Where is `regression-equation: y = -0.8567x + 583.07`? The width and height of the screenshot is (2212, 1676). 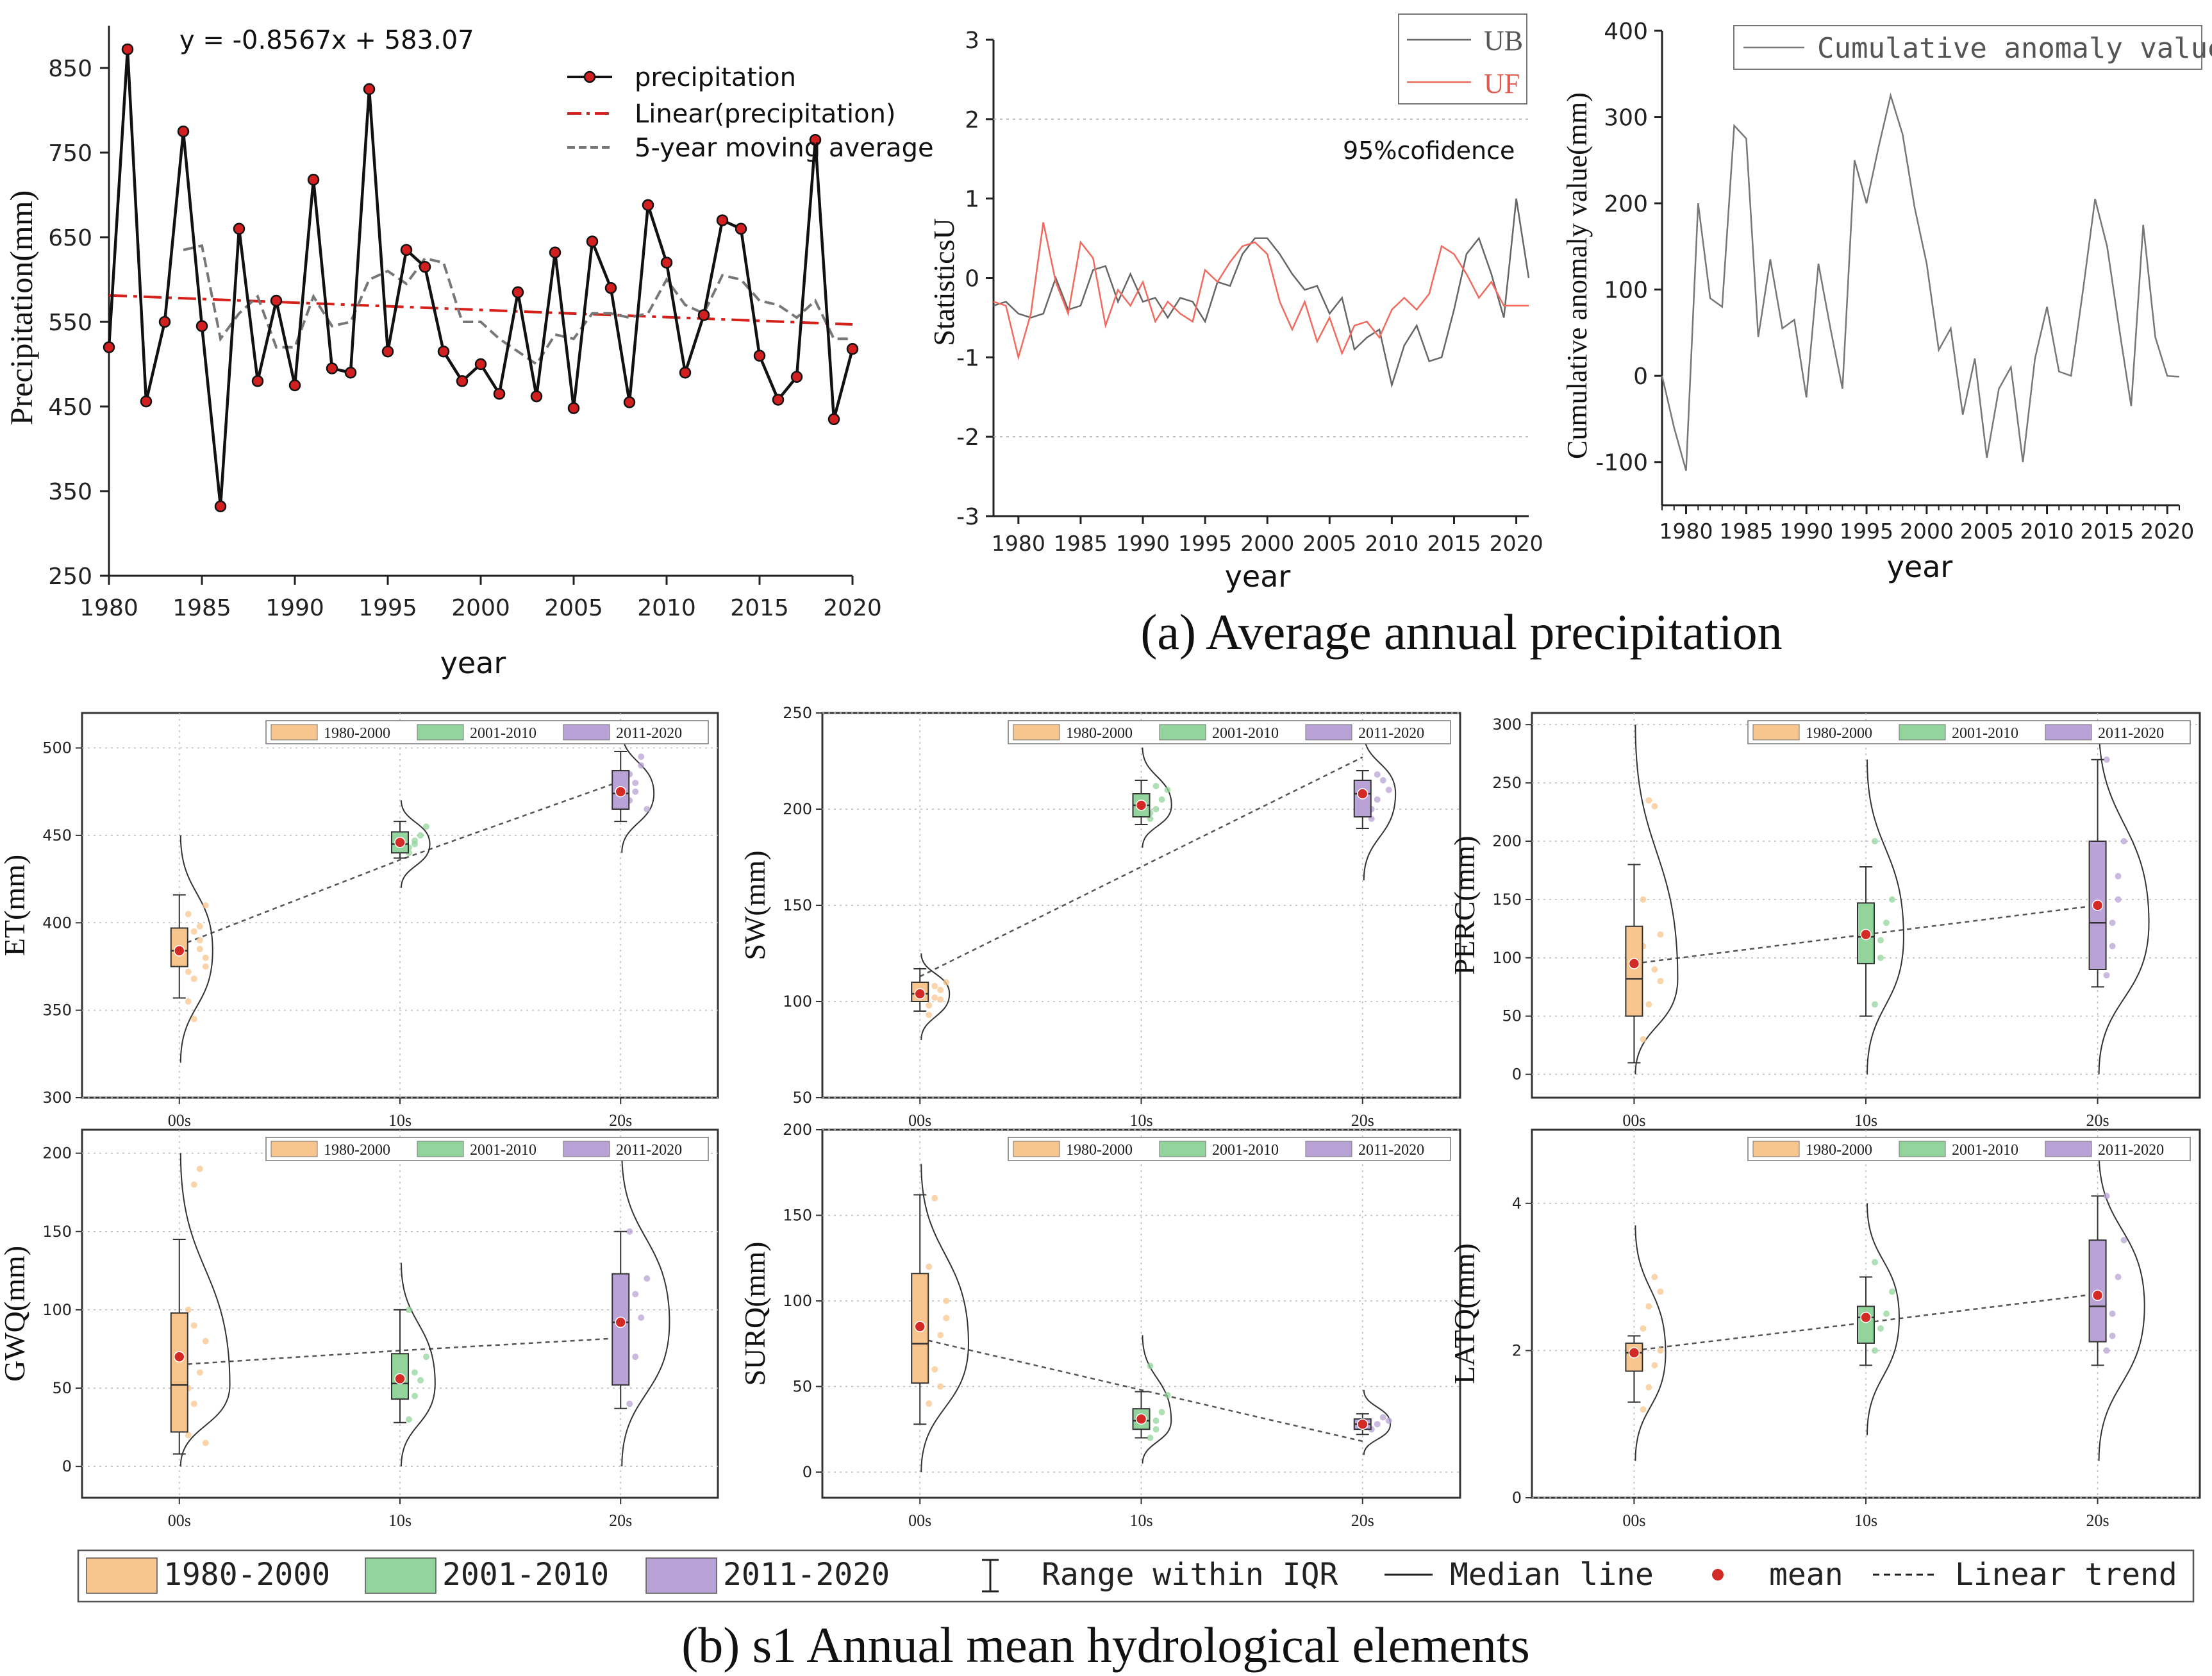
regression-equation: y = -0.8567x + 583.07 is located at coordinates (327, 40).